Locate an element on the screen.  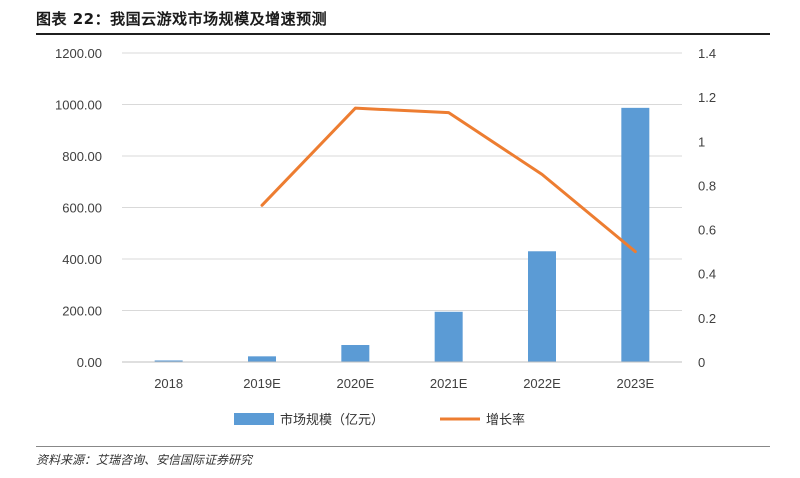
left-axis-tick-label: 600.00 is located at coordinates (82, 208).